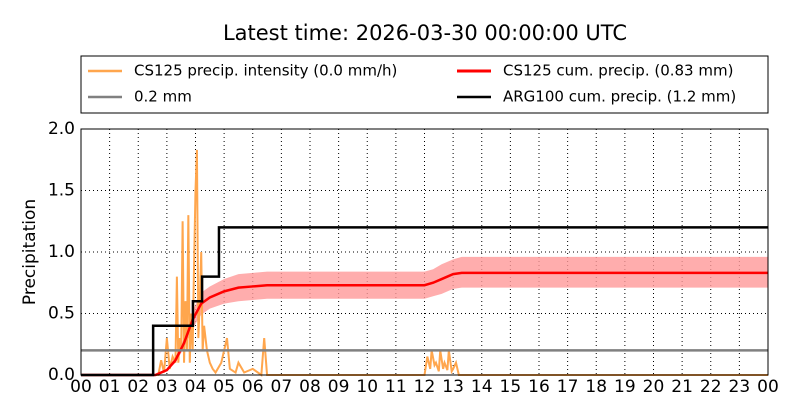 This screenshot has width=800, height=420. Describe the element at coordinates (167, 387) in the screenshot. I see `x-tick-label: 03` at that location.